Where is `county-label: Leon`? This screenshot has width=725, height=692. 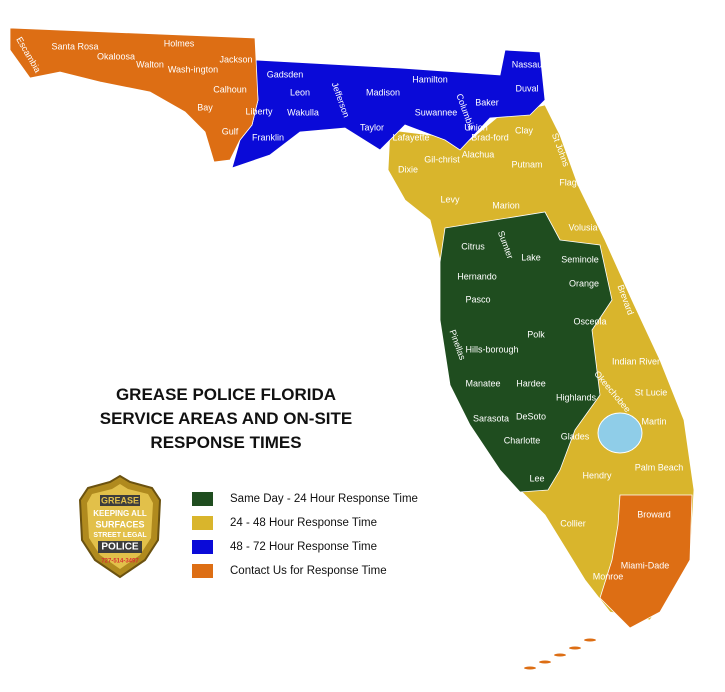
county-label: Leon is located at coordinates (300, 92).